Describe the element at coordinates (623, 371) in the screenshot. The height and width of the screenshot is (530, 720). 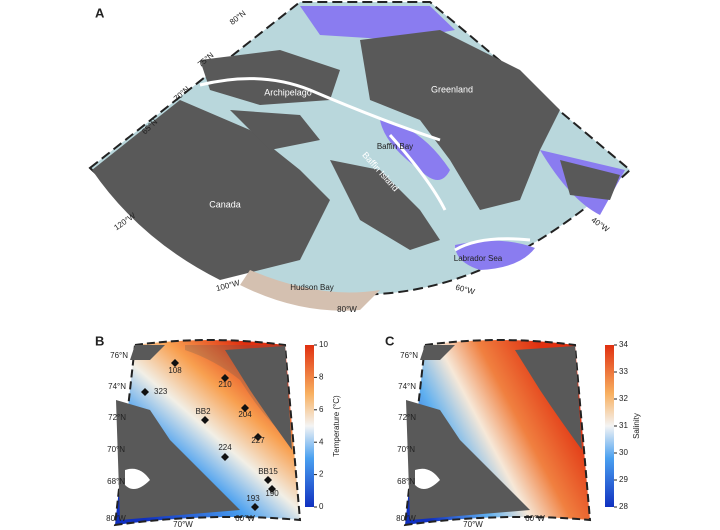
I see `colorbar-tick-label: 33` at that location.